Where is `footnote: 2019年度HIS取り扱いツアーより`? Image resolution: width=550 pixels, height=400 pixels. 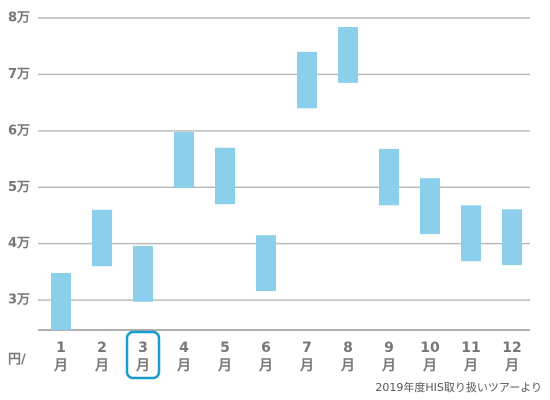
footnote: 2019年度HIS取り扱いツアーより is located at coordinates (458, 387).